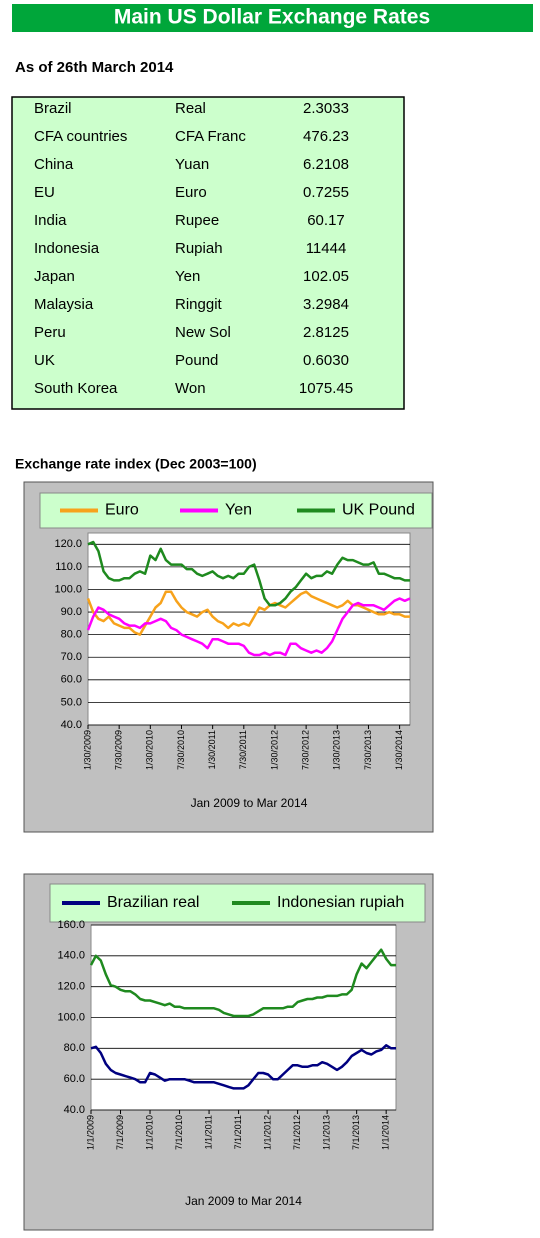 Image resolution: width=540 pixels, height=1238 pixels. What do you see at coordinates (44, 360) in the screenshot?
I see `table-country: UK` at bounding box center [44, 360].